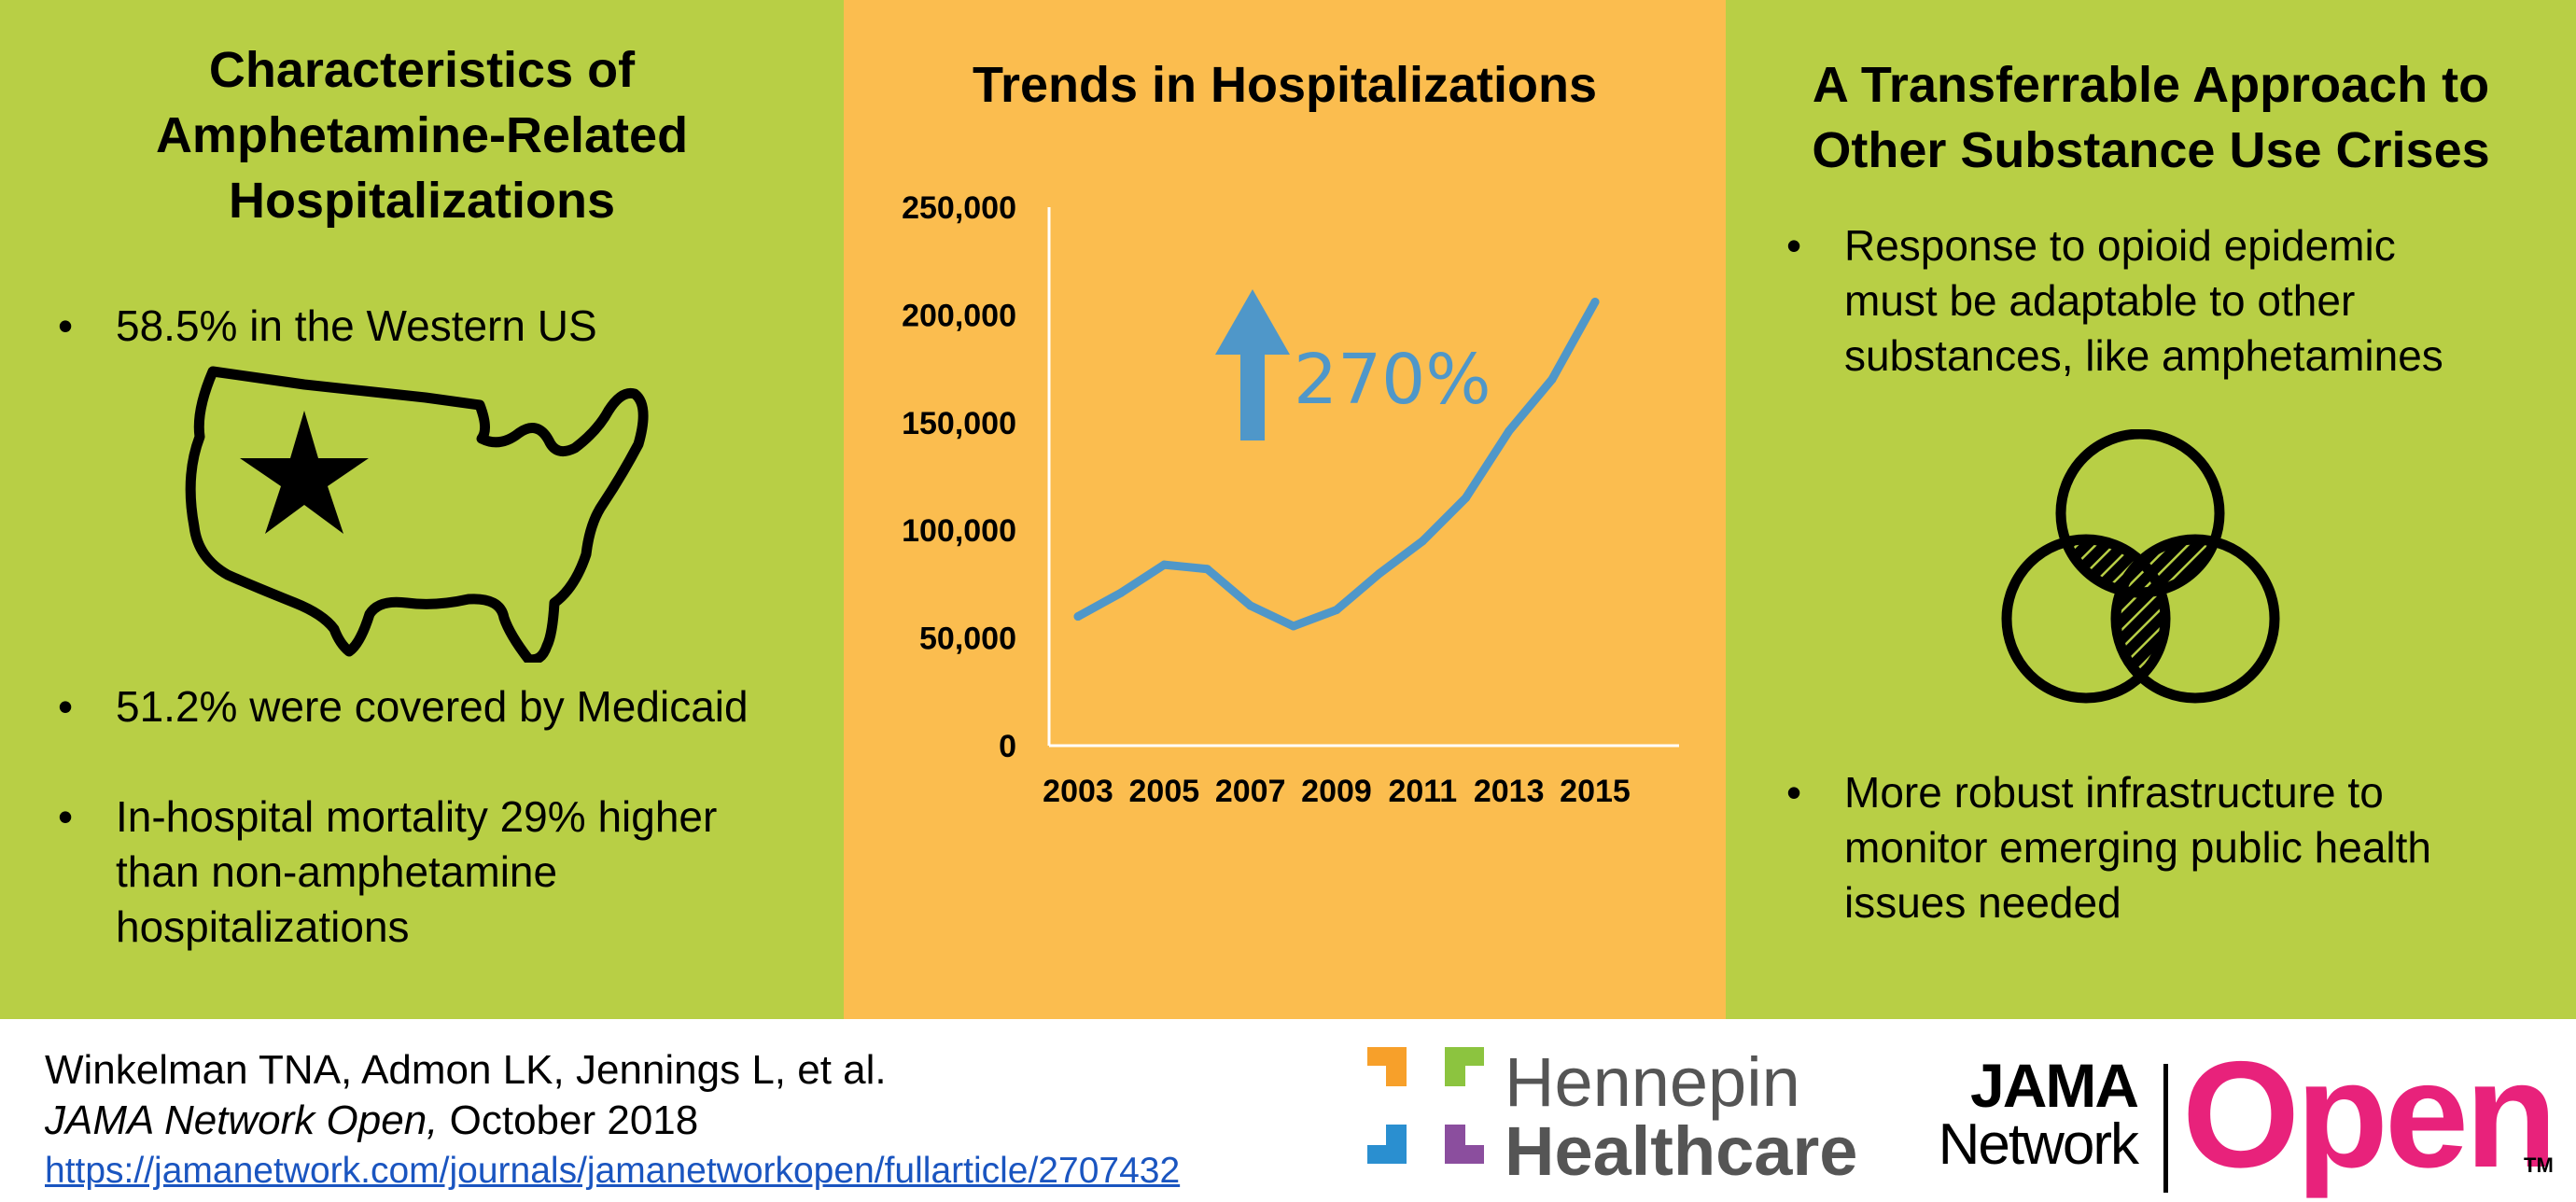 This screenshot has width=2576, height=1202. What do you see at coordinates (2539, 1165) in the screenshot?
I see `trademark-label: TM` at bounding box center [2539, 1165].